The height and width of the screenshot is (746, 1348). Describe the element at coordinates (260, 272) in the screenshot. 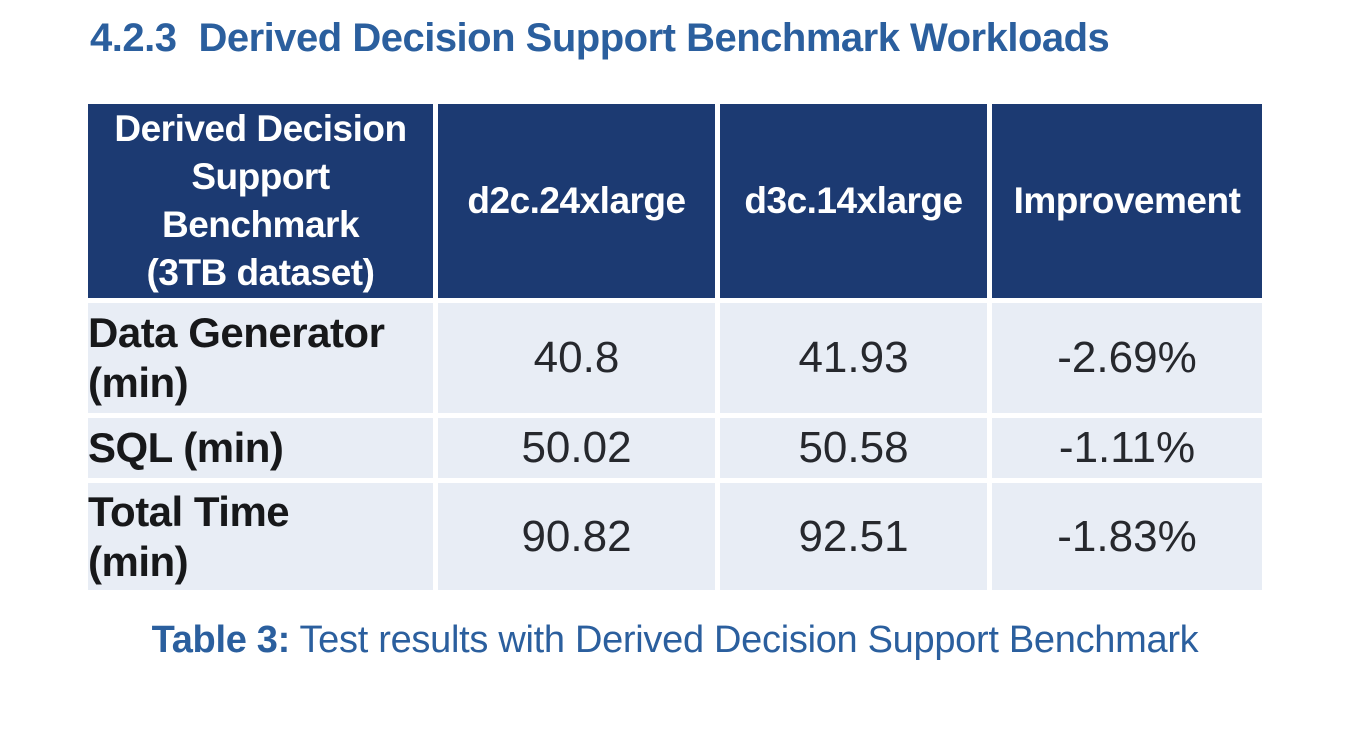

I see `header-metric-line: (3TB dataset)` at that location.